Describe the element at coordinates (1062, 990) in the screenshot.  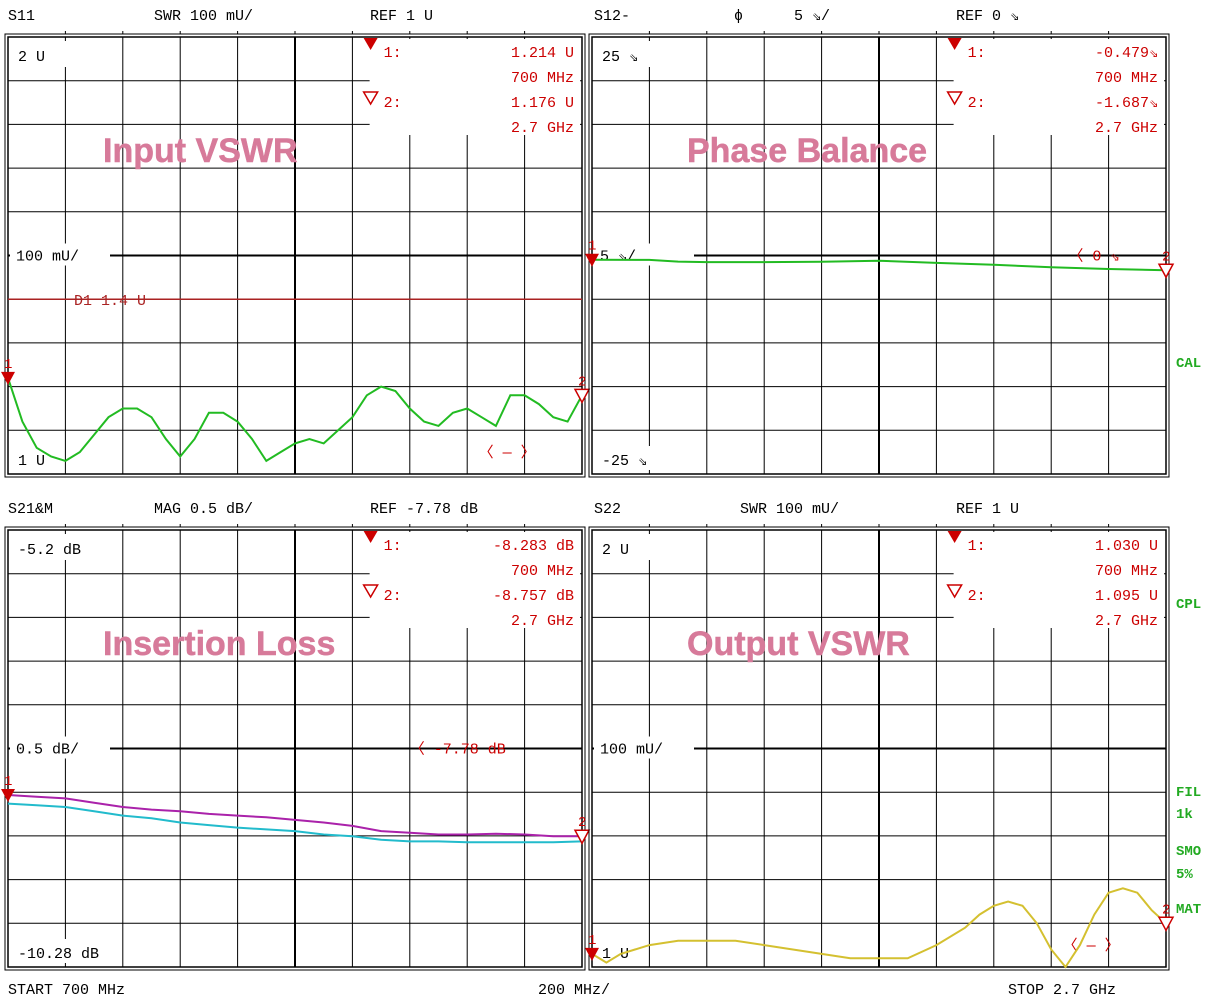
I see `stop-frequency: STOP 2.7 GHz` at that location.